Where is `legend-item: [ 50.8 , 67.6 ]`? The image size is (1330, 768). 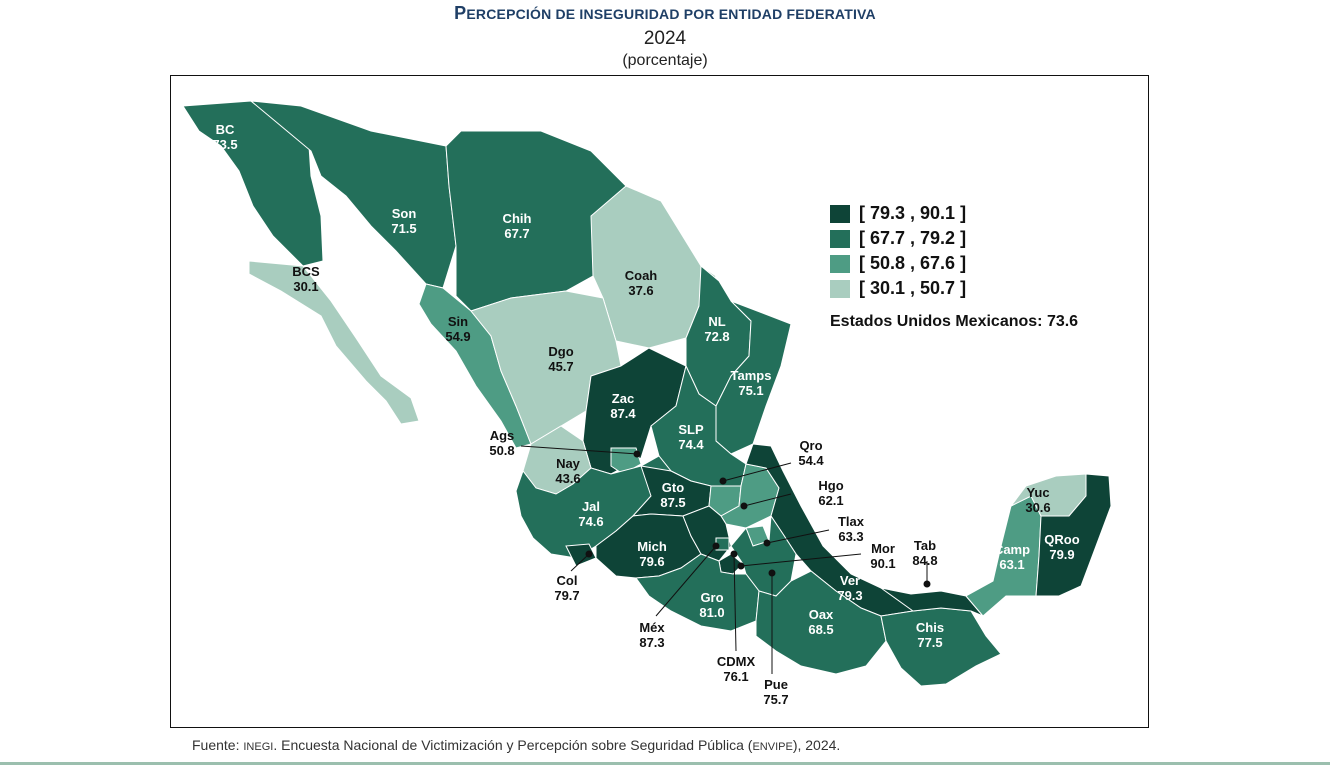 legend-item: [ 50.8 , 67.6 ] is located at coordinates (898, 263).